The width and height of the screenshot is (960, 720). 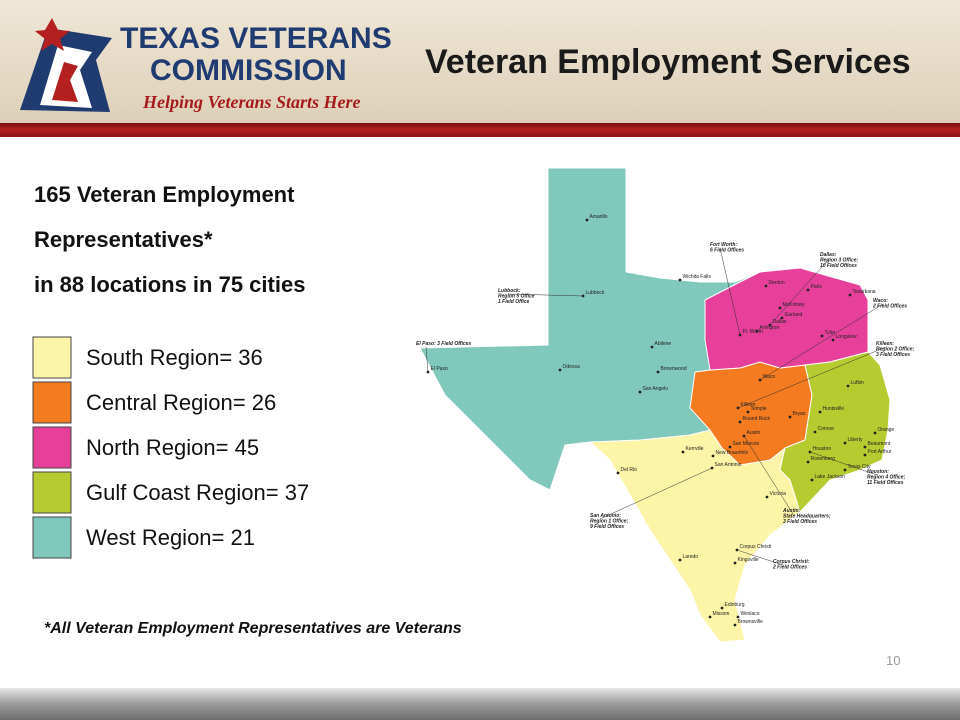 What do you see at coordinates (181, 402) in the screenshot?
I see `legend-label: Central Region= 26` at bounding box center [181, 402].